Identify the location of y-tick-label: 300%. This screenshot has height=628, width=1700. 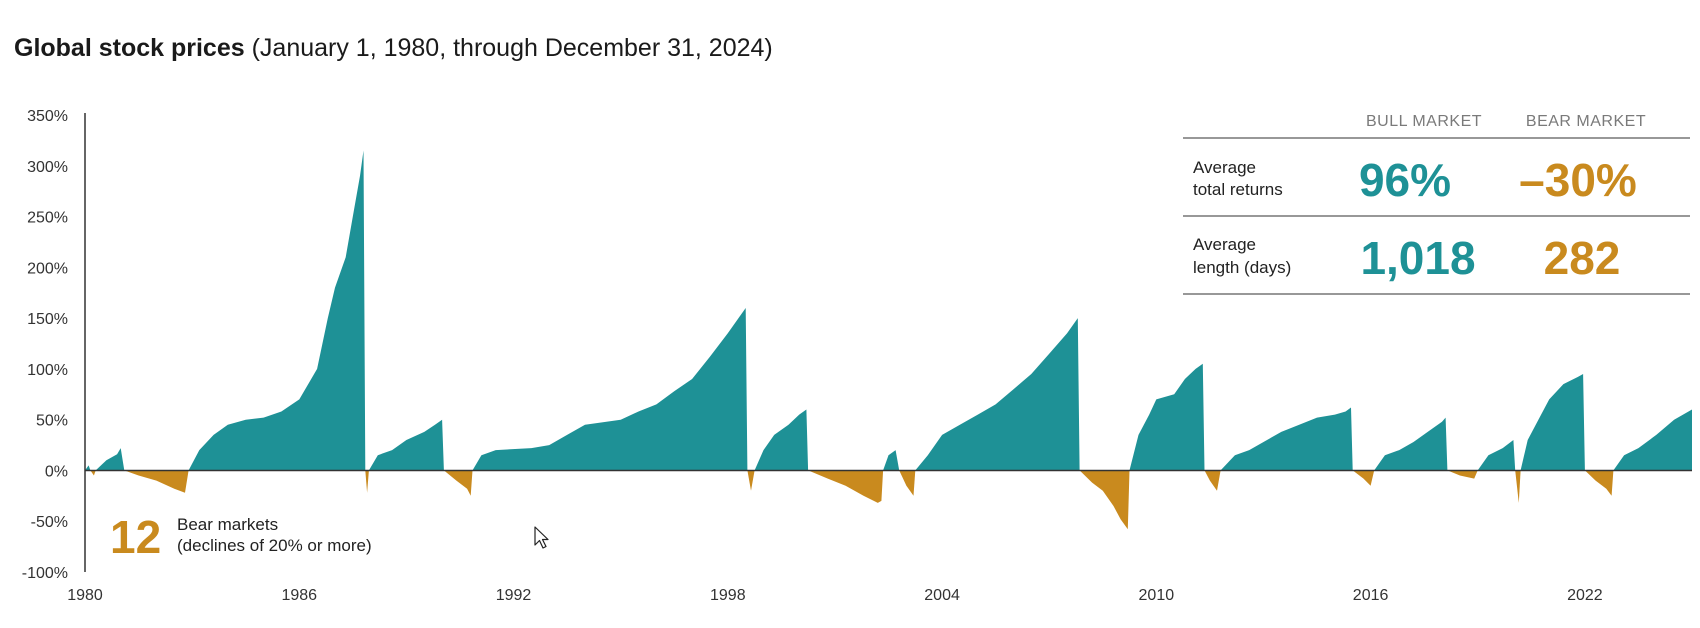
(47, 167).